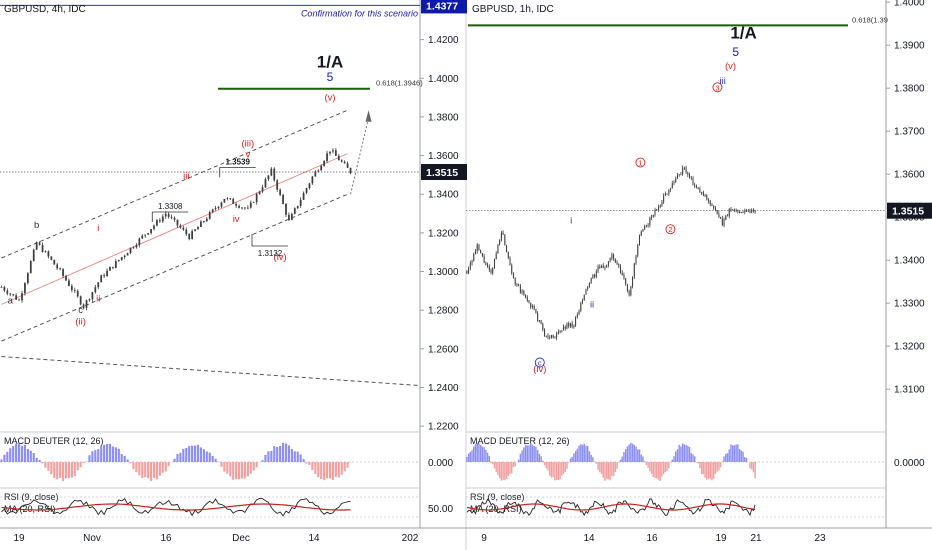 This screenshot has height=550, width=932. I want to click on confirmation-note: Confirmation for this scenario, so click(359, 13).